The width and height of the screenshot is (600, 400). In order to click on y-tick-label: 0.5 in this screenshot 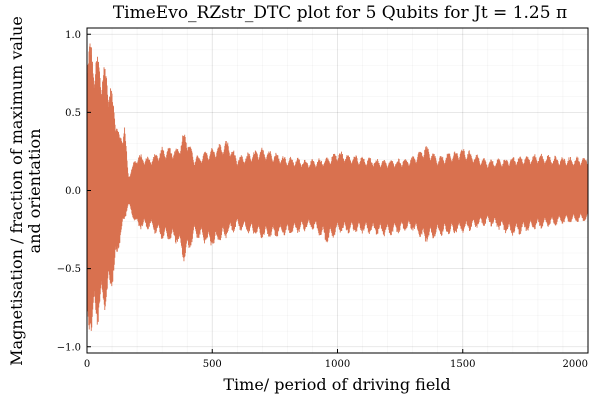, I will do `click(73, 113)`.